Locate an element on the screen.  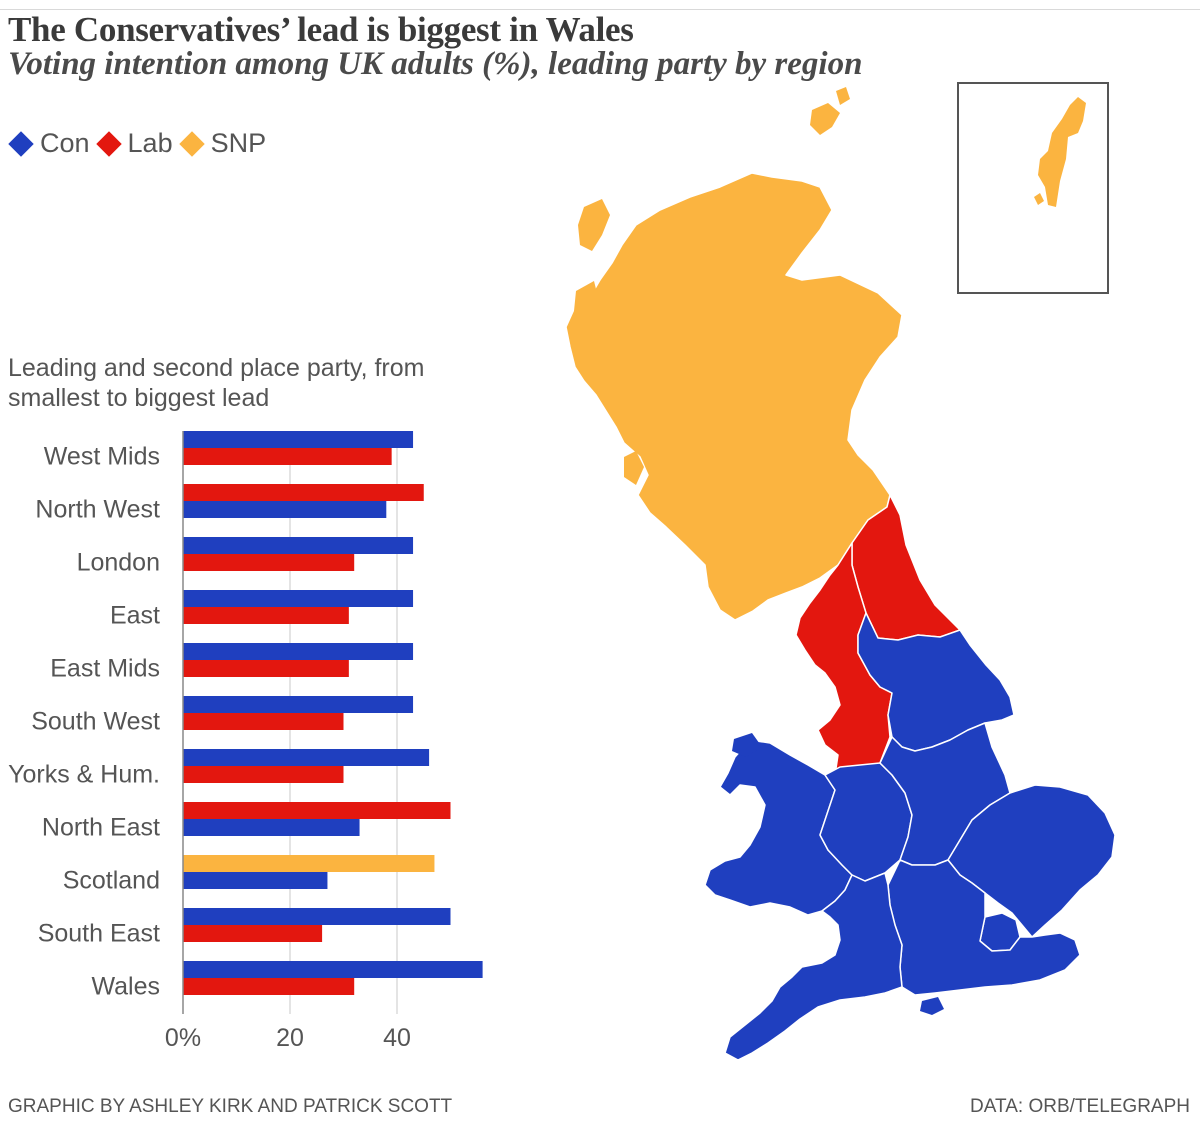
legend: Con Lab SNP is located at coordinates (138, 143).